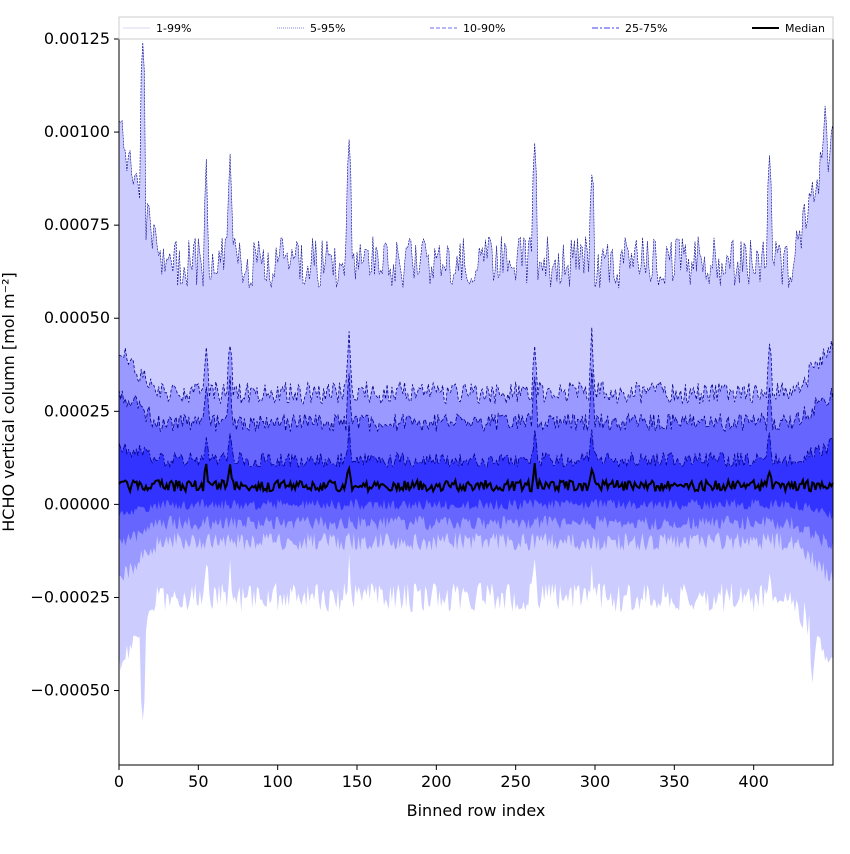 The image size is (850, 854). What do you see at coordinates (327, 28) in the screenshot?
I see `legend-label: 5-95%` at bounding box center [327, 28].